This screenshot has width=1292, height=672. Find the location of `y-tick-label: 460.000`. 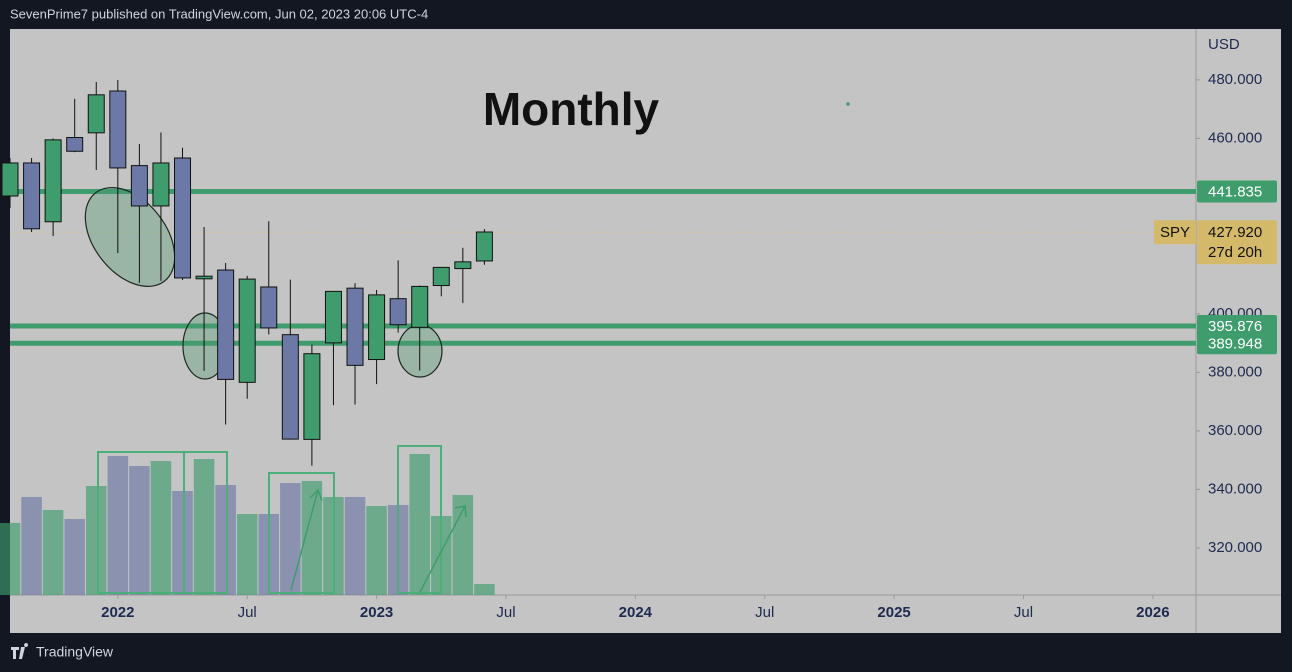

y-tick-label: 460.000 is located at coordinates (1235, 137).